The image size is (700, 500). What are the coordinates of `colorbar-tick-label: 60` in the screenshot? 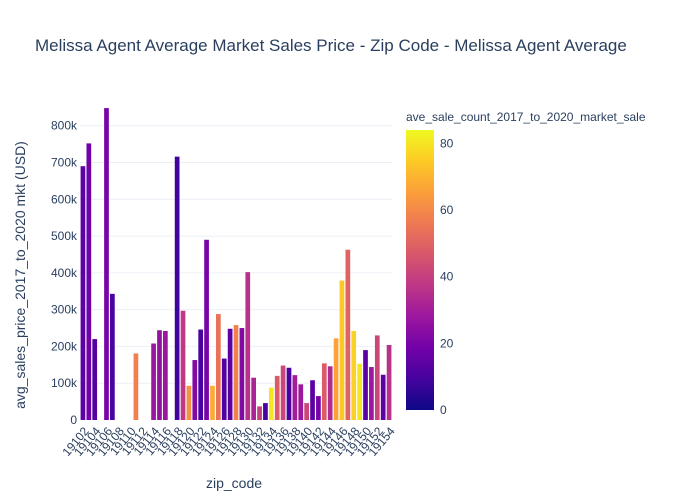 It's located at (447, 210).